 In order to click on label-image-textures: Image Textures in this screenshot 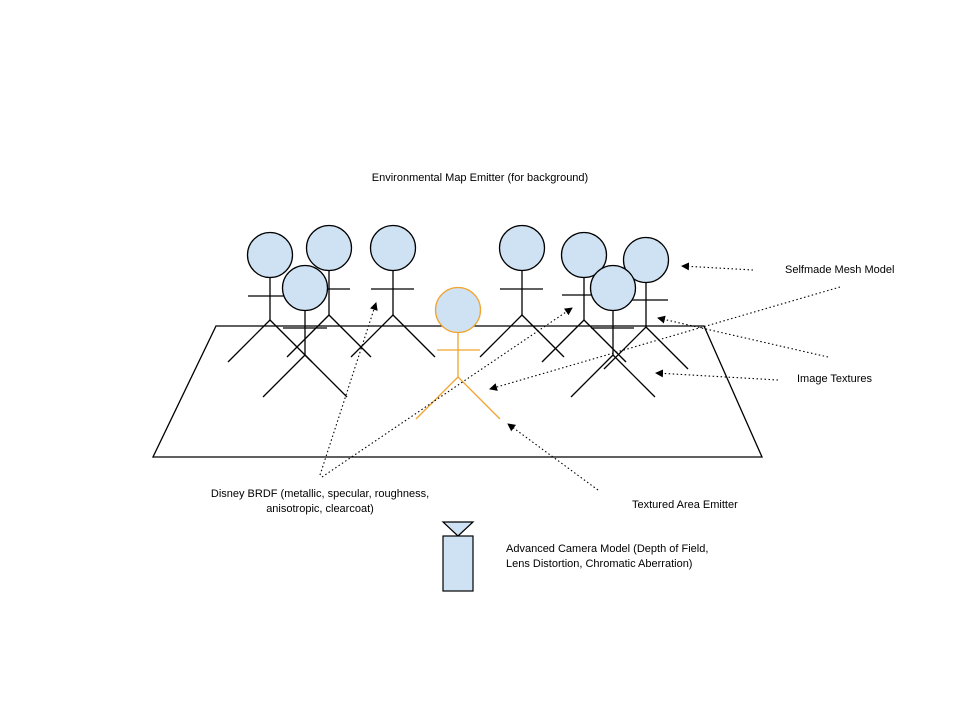, I will do `click(835, 379)`.